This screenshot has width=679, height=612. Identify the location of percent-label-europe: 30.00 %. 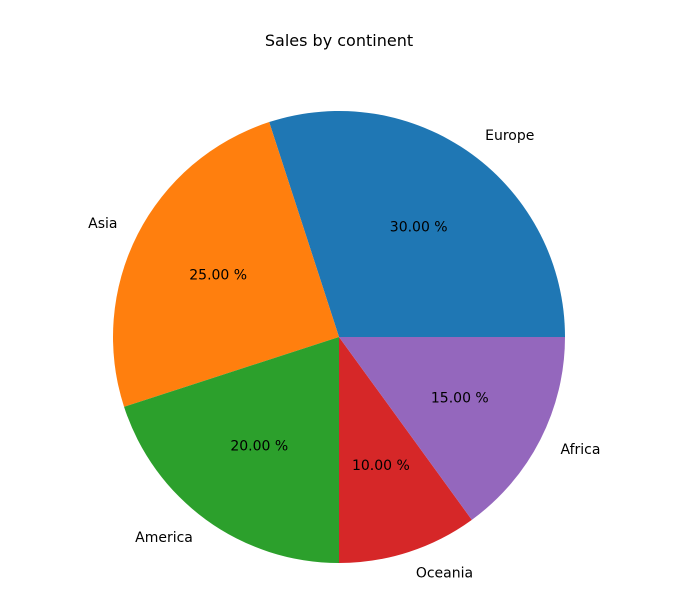
(419, 227).